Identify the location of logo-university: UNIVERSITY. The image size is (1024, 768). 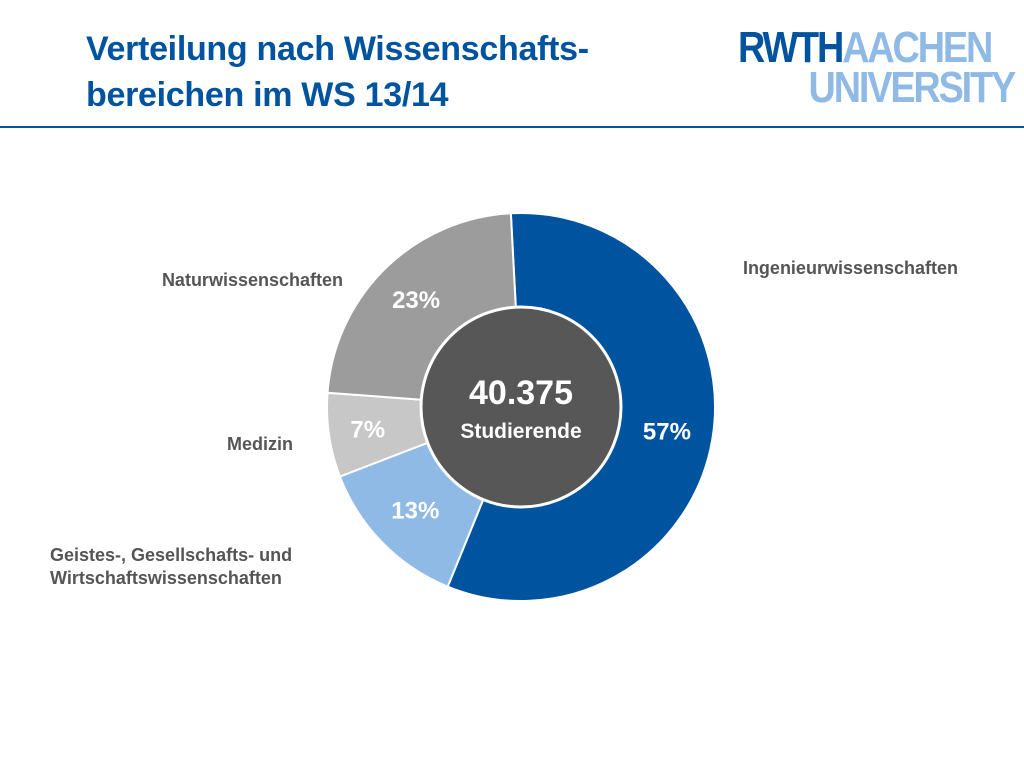
(912, 87).